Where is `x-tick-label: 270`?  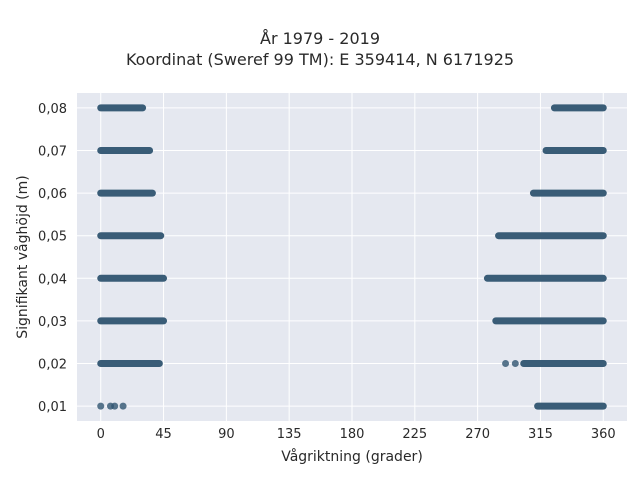
x-tick-label: 270 is located at coordinates (477, 434).